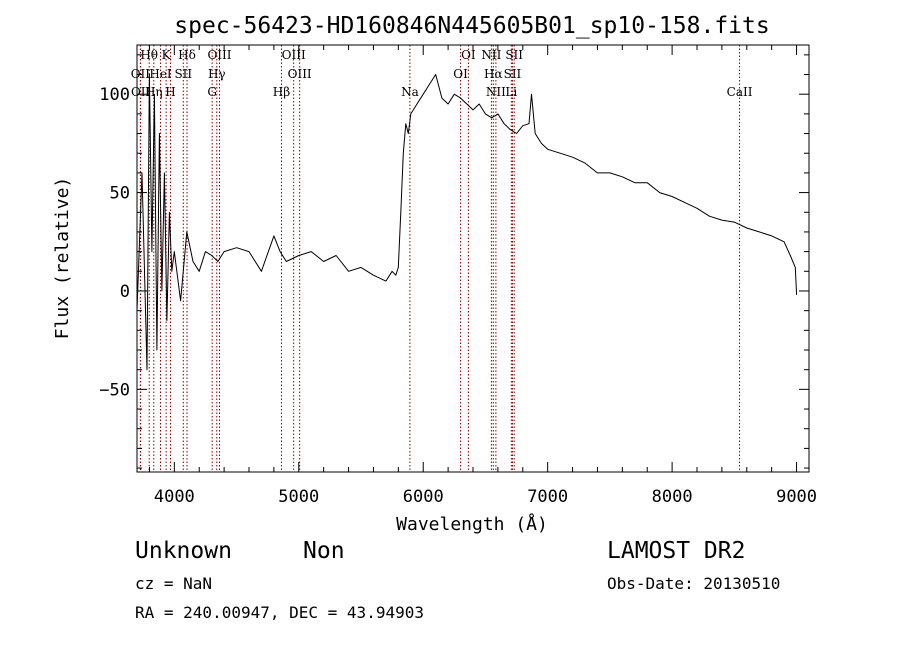  Describe the element at coordinates (281, 92) in the screenshot. I see `line-label-20: Hβ` at that location.